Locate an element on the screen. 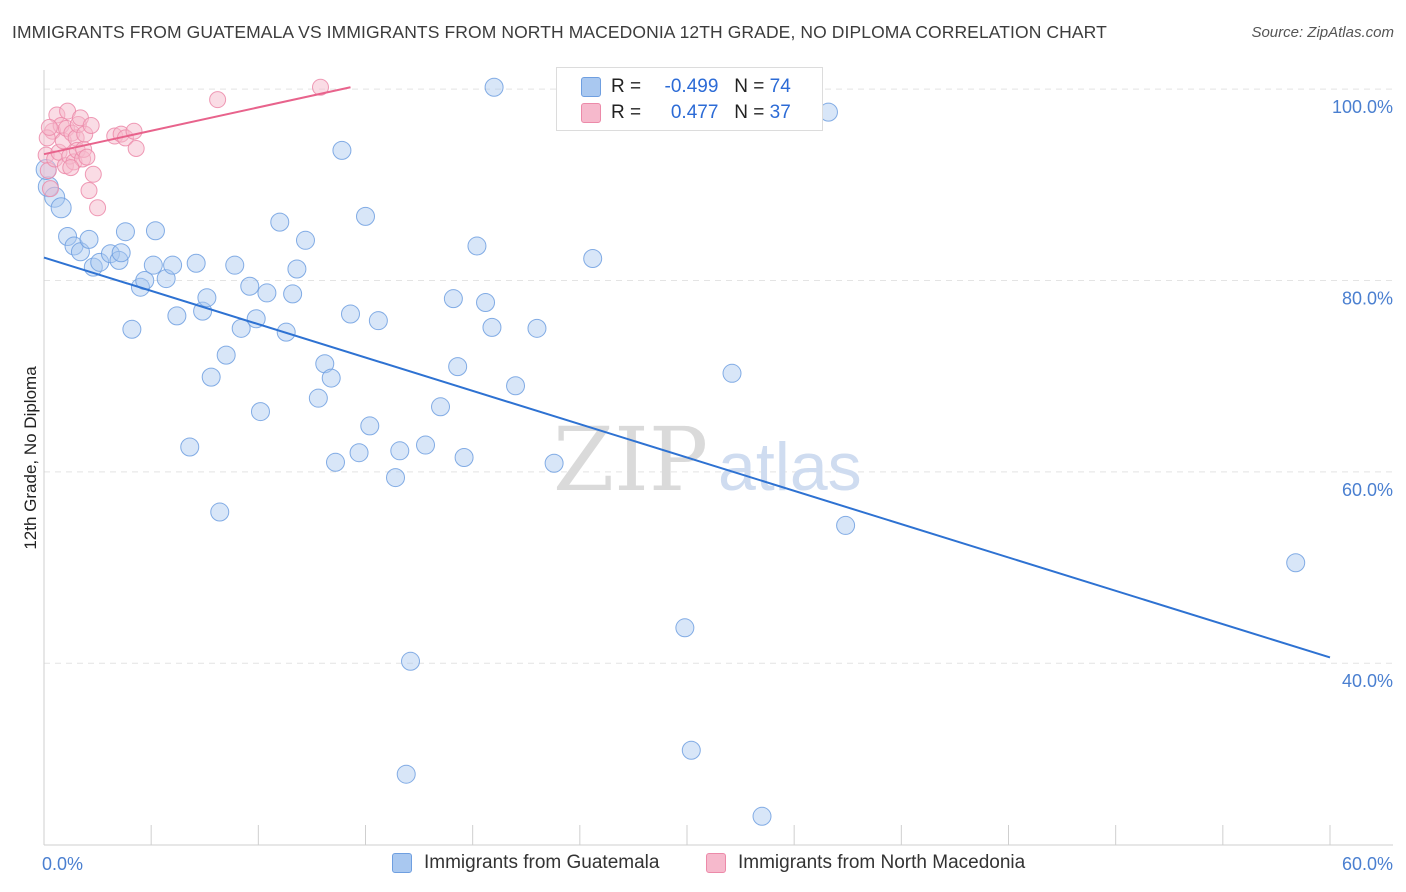 The height and width of the screenshot is (892, 1406). watermark: ZIP atlas is located at coordinates (707, 459).